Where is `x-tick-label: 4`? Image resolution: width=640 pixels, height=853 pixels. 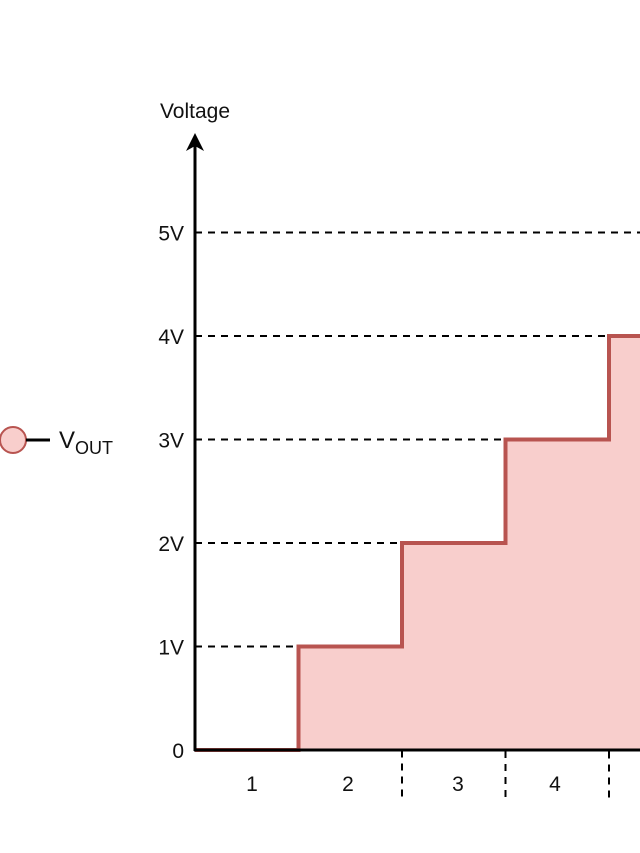 x-tick-label: 4 is located at coordinates (555, 784).